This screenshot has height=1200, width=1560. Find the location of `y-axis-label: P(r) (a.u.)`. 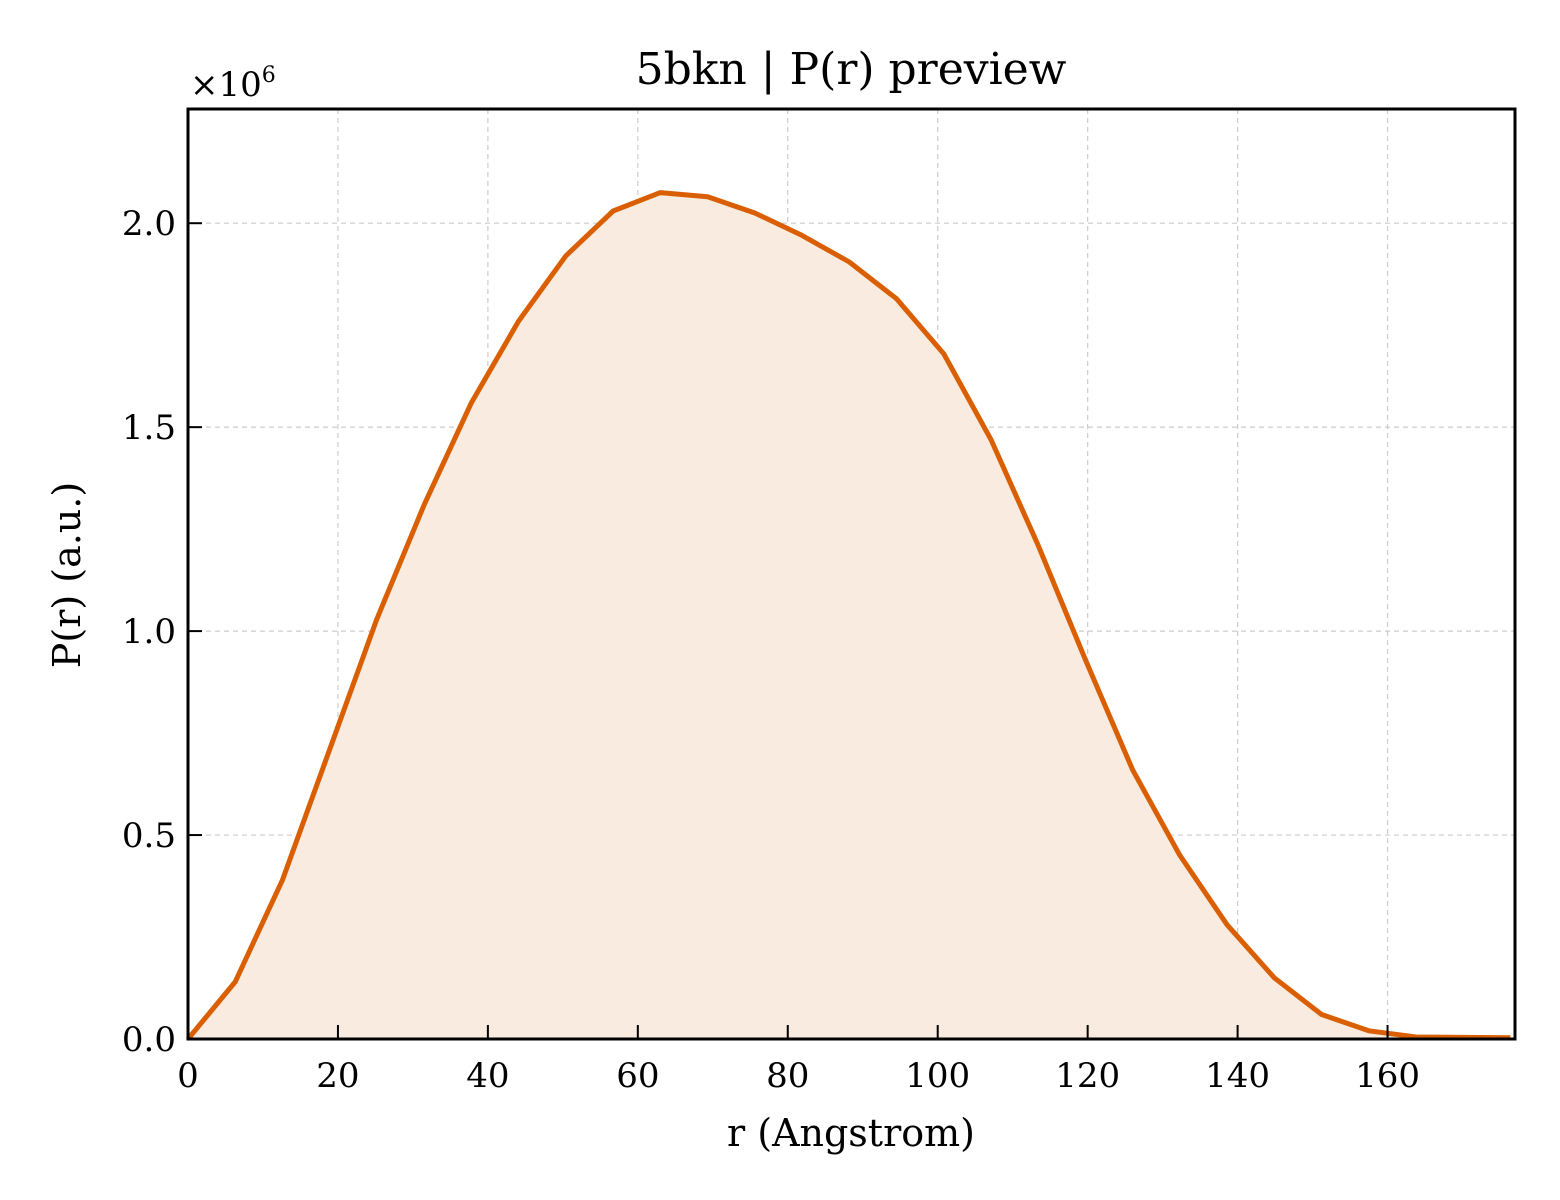

y-axis-label: P(r) (a.u.) is located at coordinates (67, 575).